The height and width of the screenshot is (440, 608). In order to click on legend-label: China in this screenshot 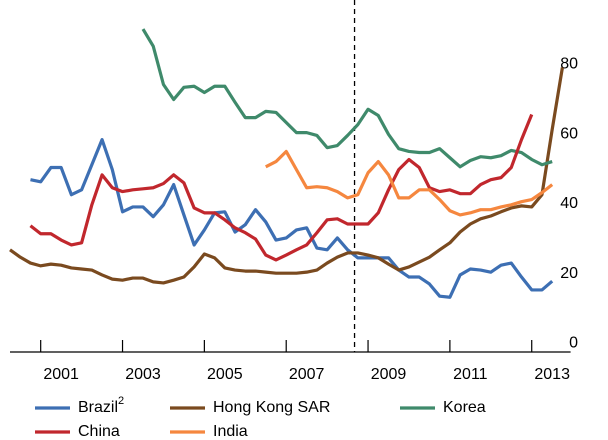, I will do `click(99, 431)`.